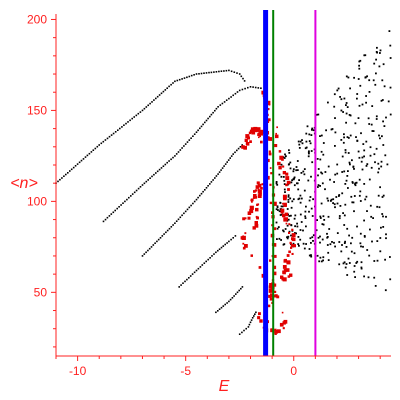 The width and height of the screenshot is (400, 400). I want to click on red-cluster-1-point, so click(261, 131).